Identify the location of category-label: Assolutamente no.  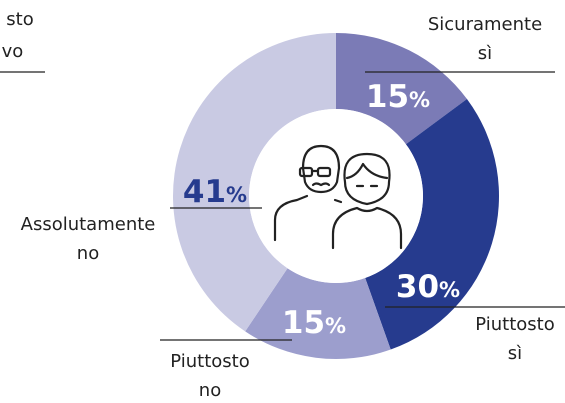
(88, 239).